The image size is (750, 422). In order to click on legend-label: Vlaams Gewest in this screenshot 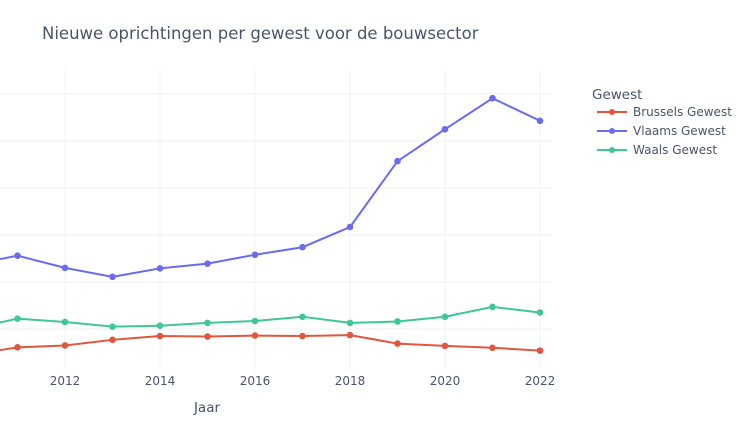, I will do `click(679, 131)`.